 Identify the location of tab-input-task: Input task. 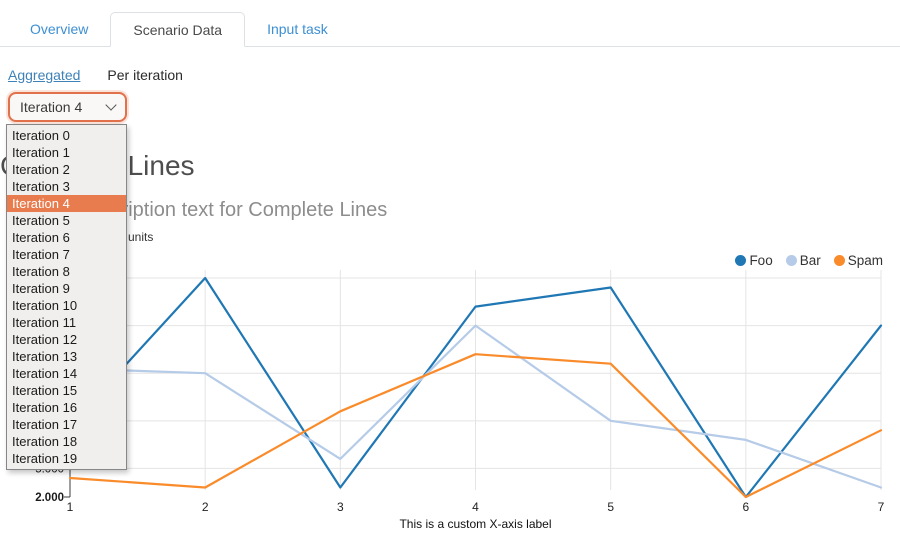
(297, 29).